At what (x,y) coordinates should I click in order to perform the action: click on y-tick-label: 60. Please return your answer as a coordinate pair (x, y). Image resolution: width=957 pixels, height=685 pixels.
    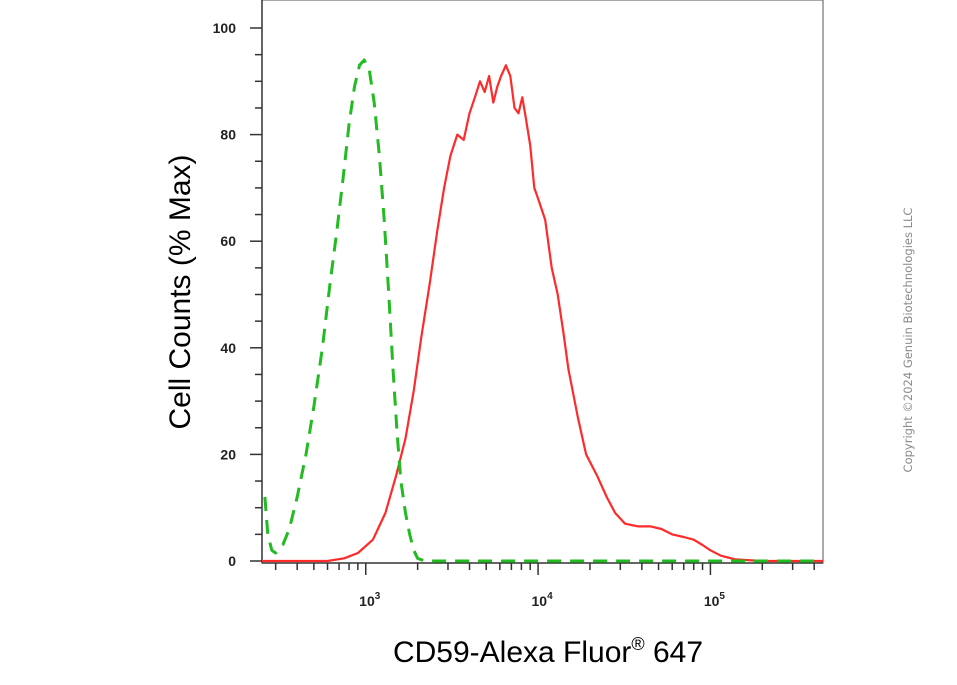
    Looking at the image, I should click on (228, 241).